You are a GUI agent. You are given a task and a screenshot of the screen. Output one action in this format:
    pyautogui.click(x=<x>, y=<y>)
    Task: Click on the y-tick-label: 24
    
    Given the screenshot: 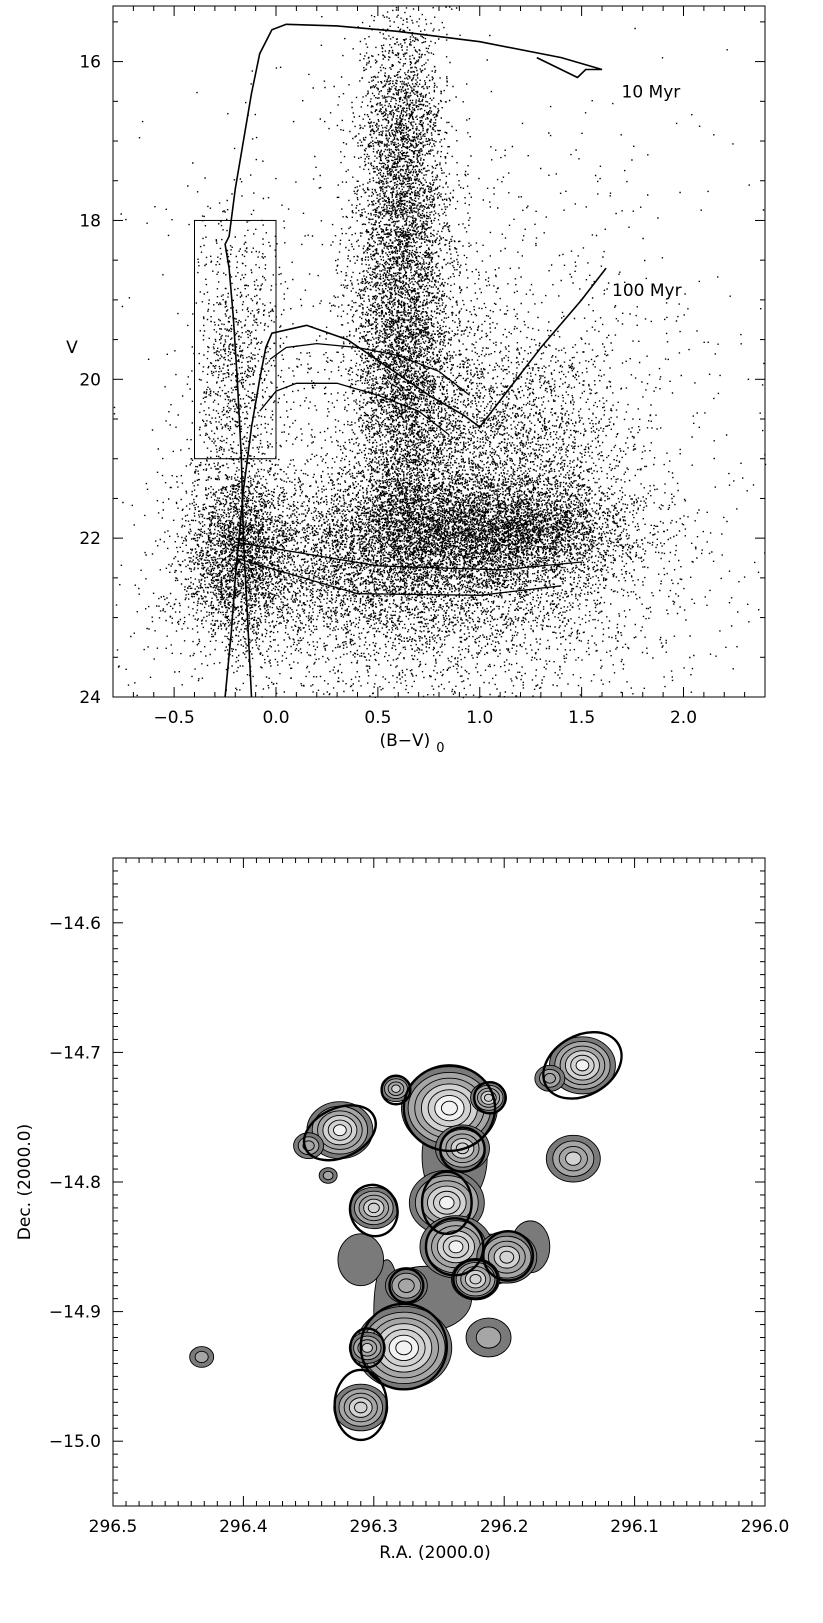 What is the action you would take?
    pyautogui.click(x=90, y=698)
    